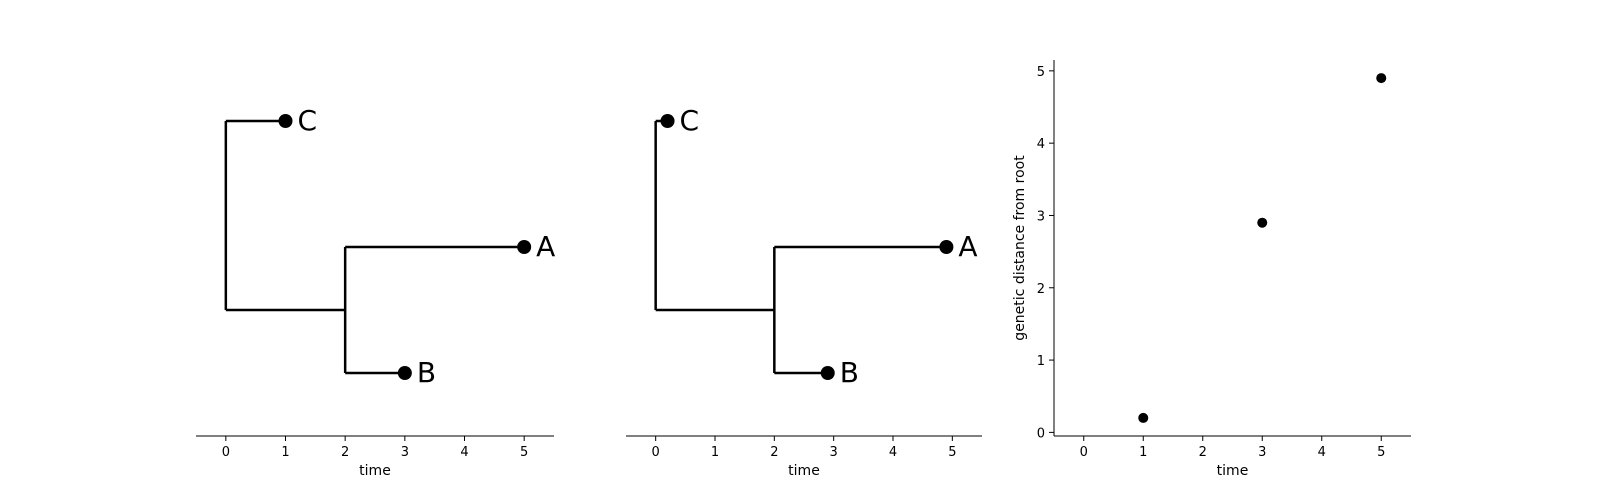 This screenshot has width=1600, height=500. I want to click on y-tick-label: 1, so click(1041, 361).